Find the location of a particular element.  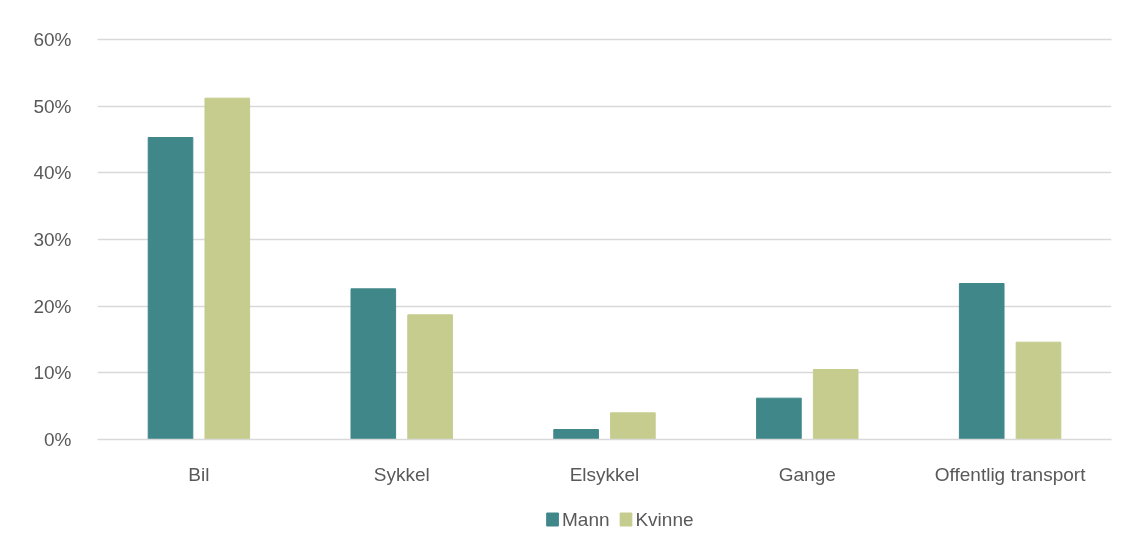

legend-label: Kvinne is located at coordinates (664, 519).